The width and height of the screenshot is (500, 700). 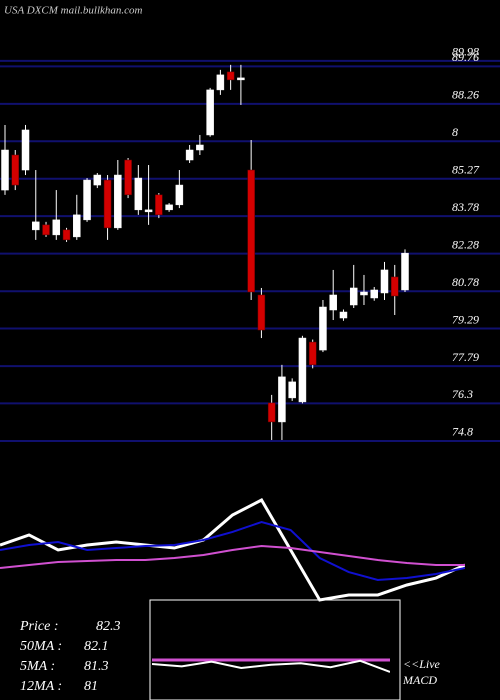 What do you see at coordinates (37, 666) in the screenshot?
I see `info-label: 5MA :` at bounding box center [37, 666].